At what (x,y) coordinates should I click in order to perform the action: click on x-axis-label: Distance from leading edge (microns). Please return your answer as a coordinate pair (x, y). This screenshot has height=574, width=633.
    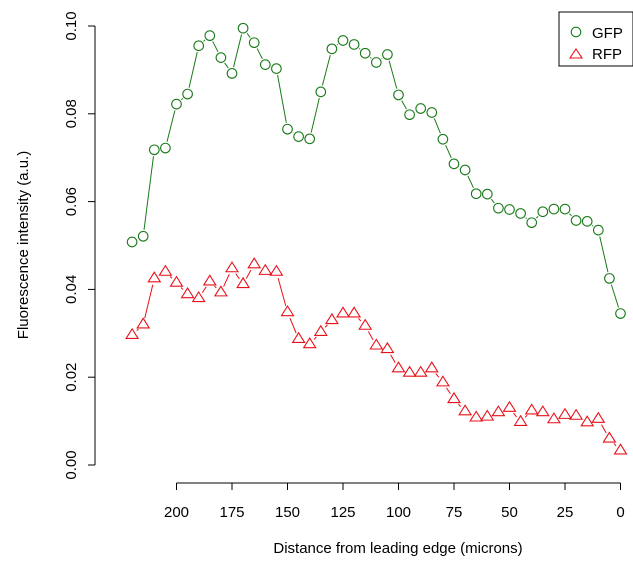
    Looking at the image, I should click on (397, 548).